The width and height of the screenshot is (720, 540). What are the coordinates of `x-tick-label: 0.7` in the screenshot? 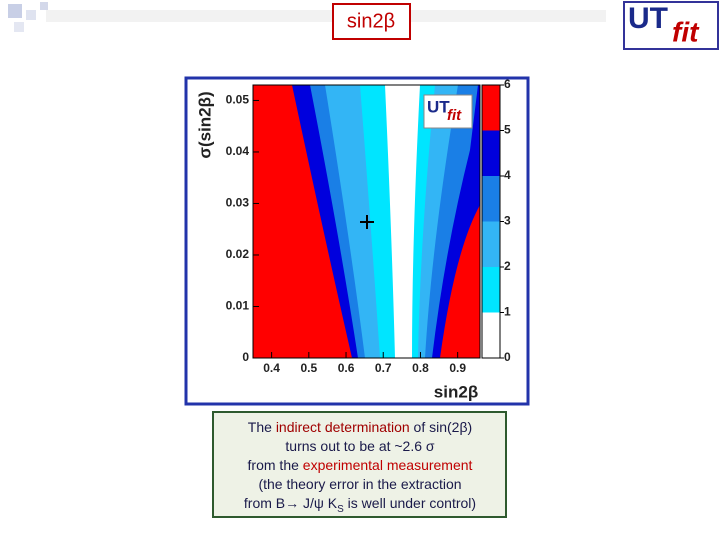 It's located at (383, 368).